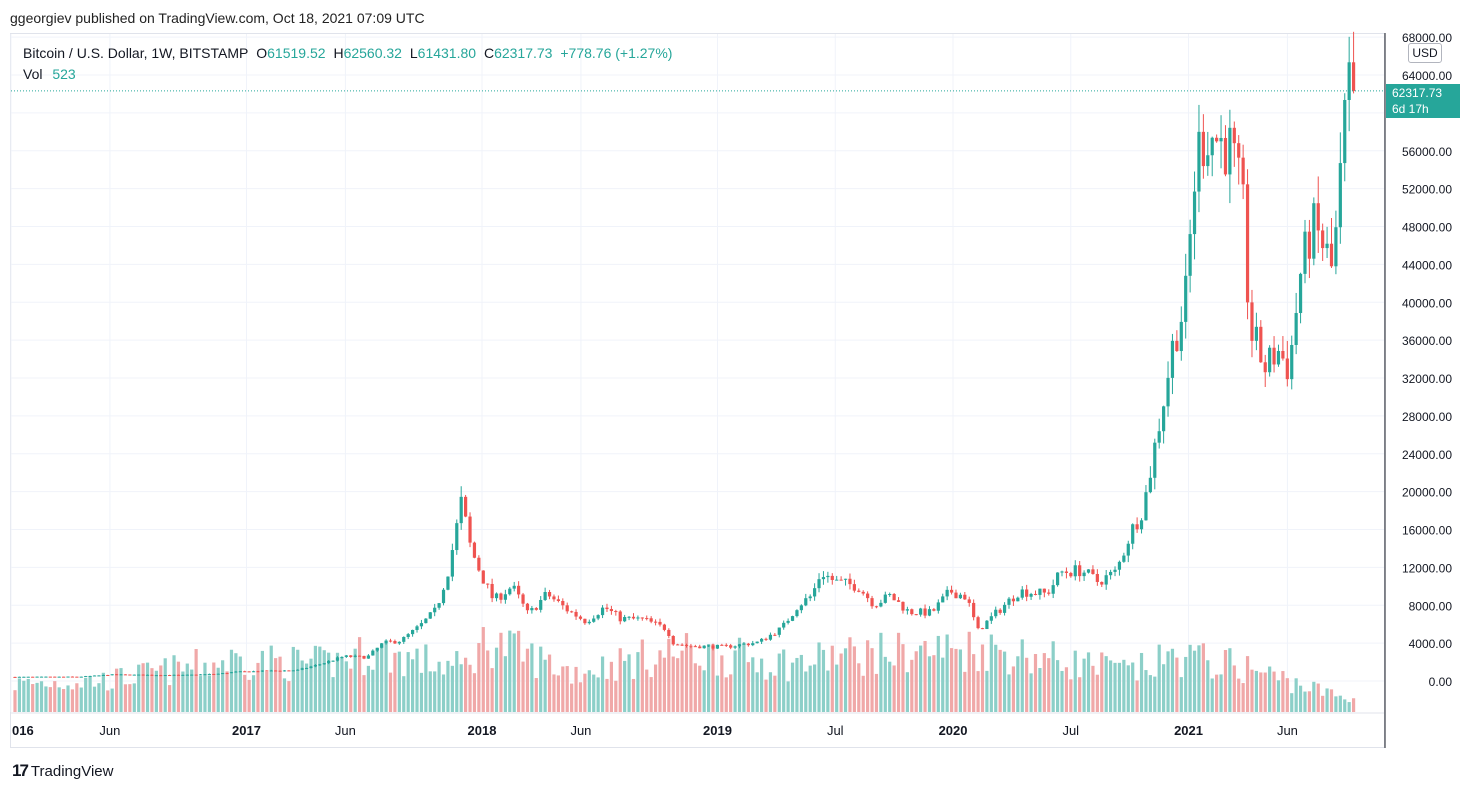  What do you see at coordinates (62, 771) in the screenshot?
I see `tradingview-logo: 17 TradingView` at bounding box center [62, 771].